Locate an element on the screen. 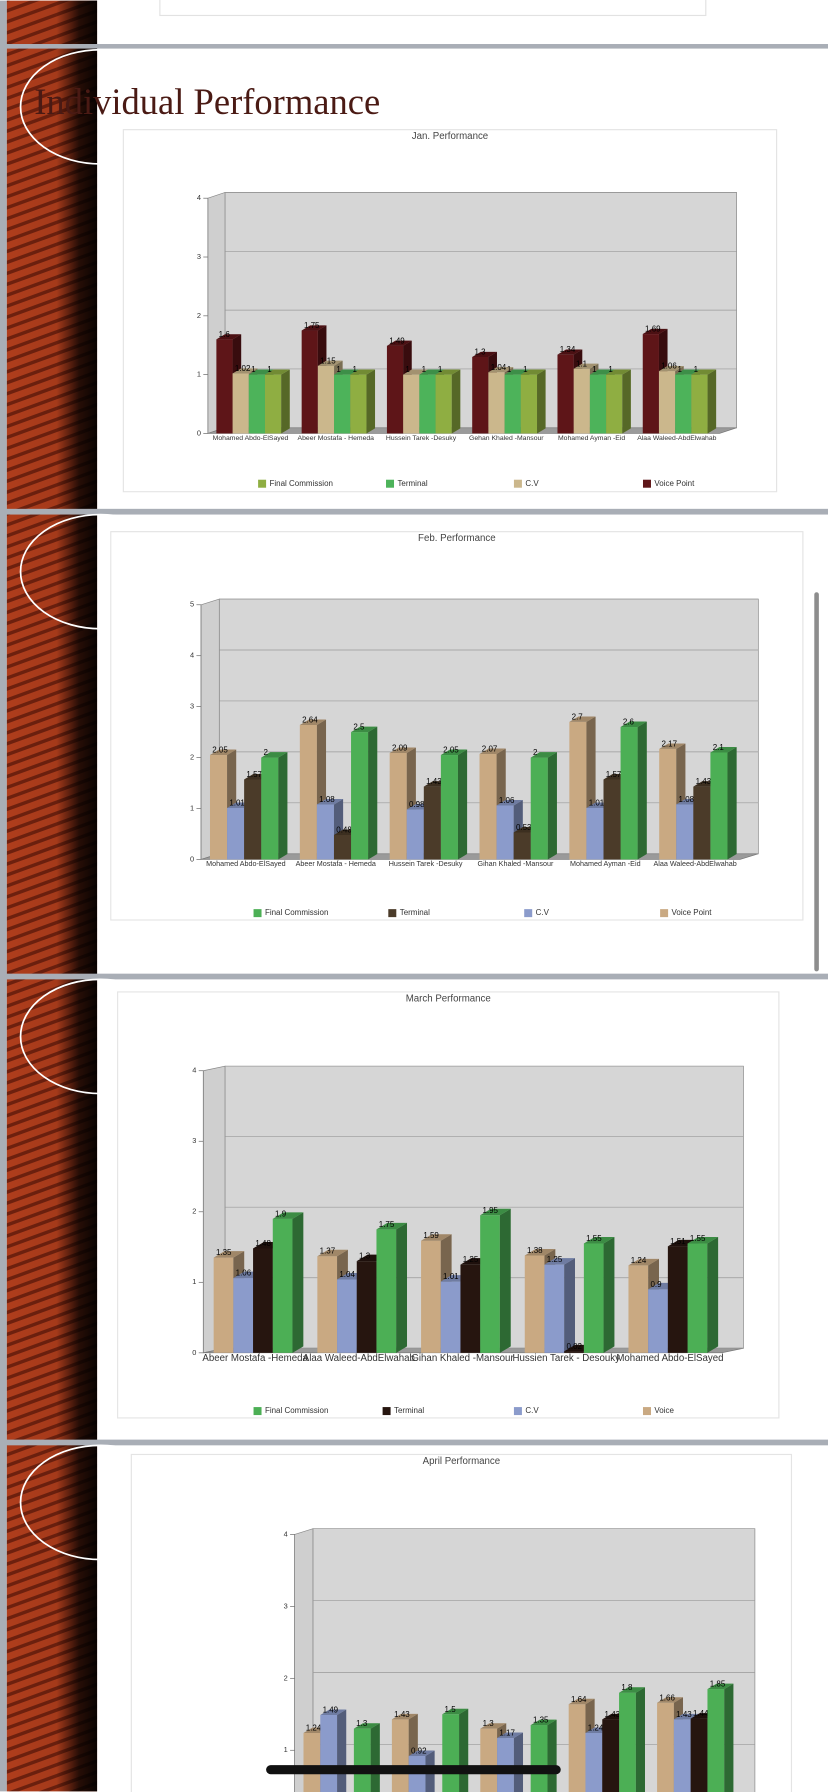 The width and height of the screenshot is (828, 1792). slide-heading: Individual Performance is located at coordinates (207, 101).